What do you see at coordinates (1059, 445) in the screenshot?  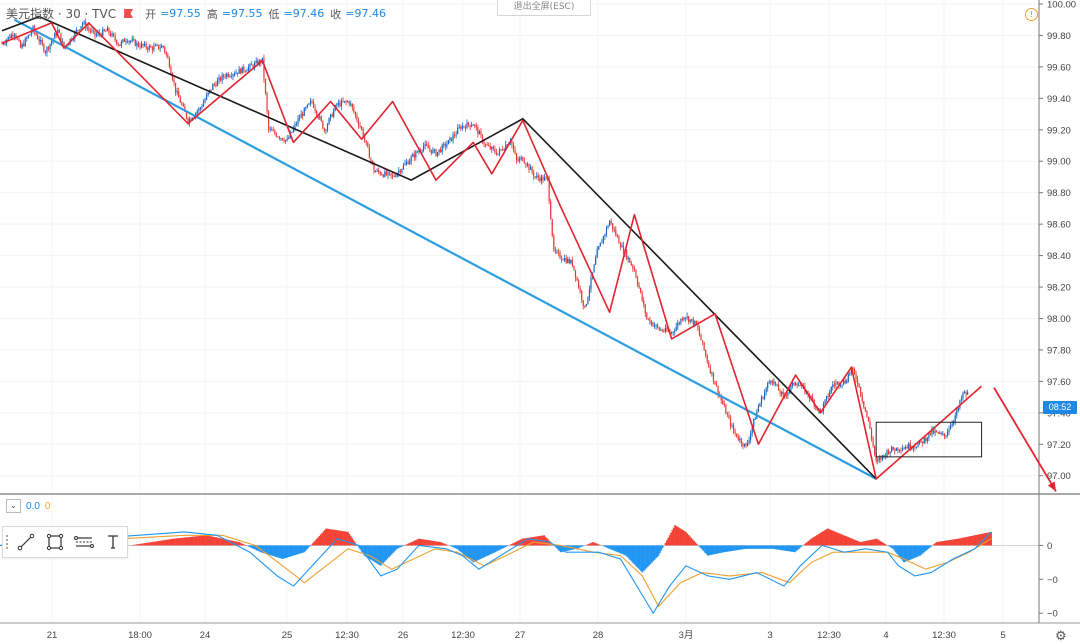 I see `price-tick-label: 97.20` at bounding box center [1059, 445].